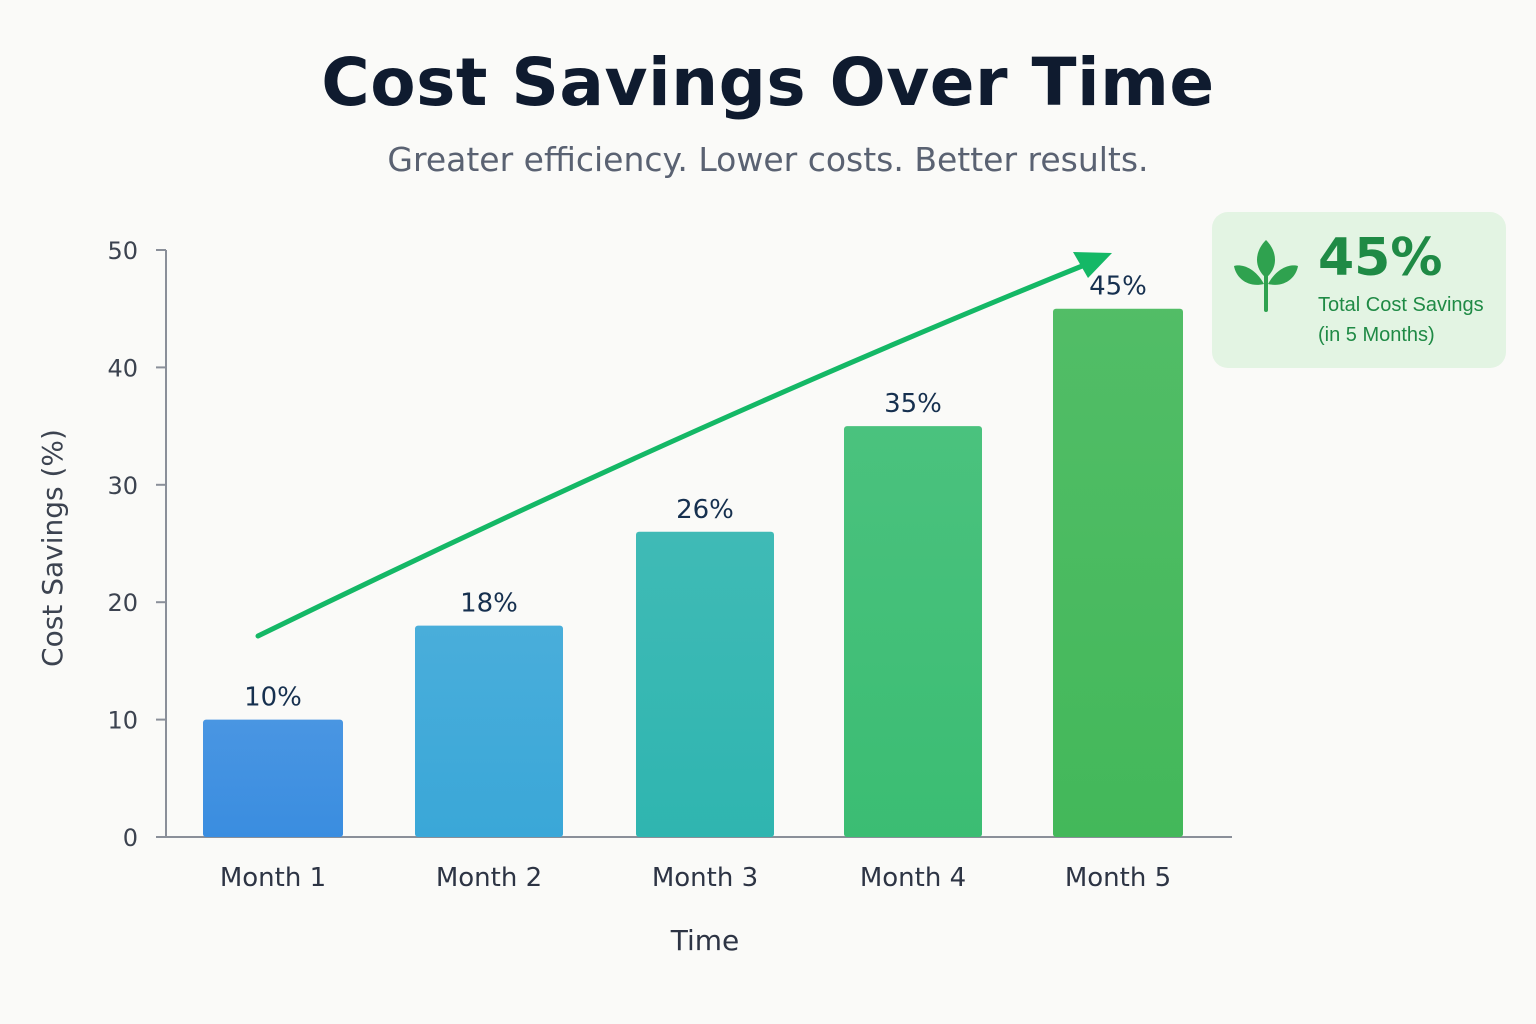  Describe the element at coordinates (1266, 276) in the screenshot. I see `leaf-icon` at that location.